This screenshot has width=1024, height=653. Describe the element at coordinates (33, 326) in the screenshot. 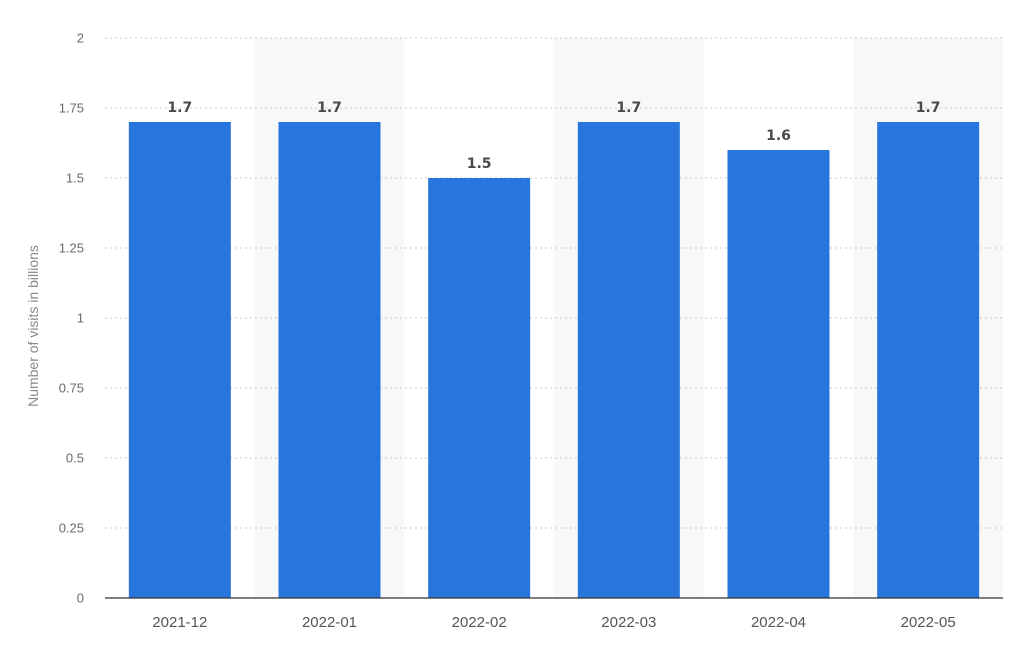

I see `y-axis-title: Number of visits in billions` at that location.